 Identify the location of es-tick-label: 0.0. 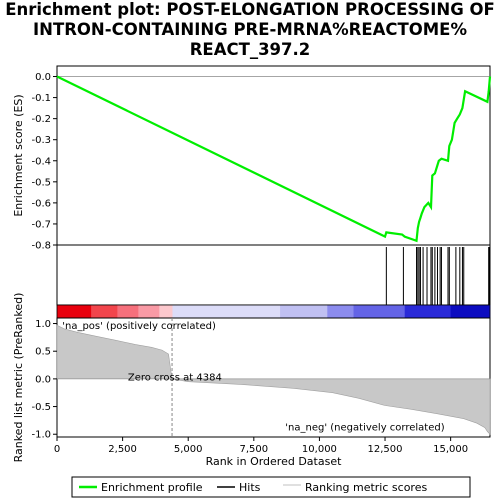
(43, 77).